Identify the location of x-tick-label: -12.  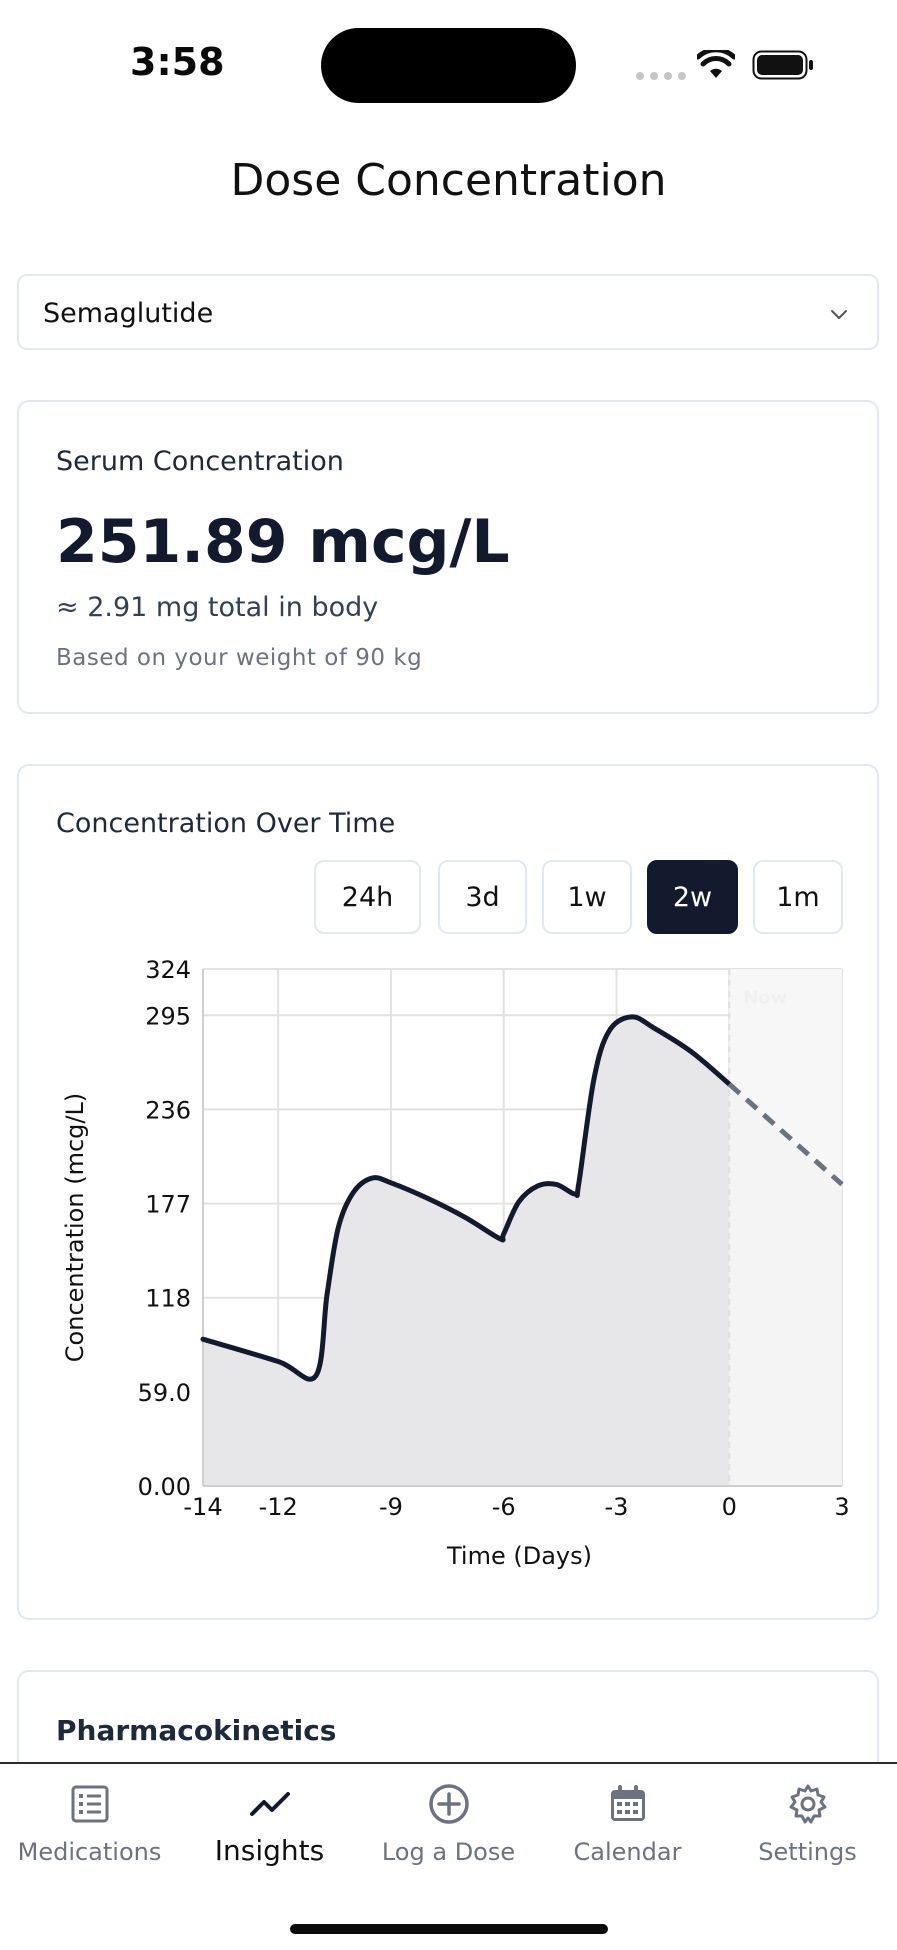
(278, 1507).